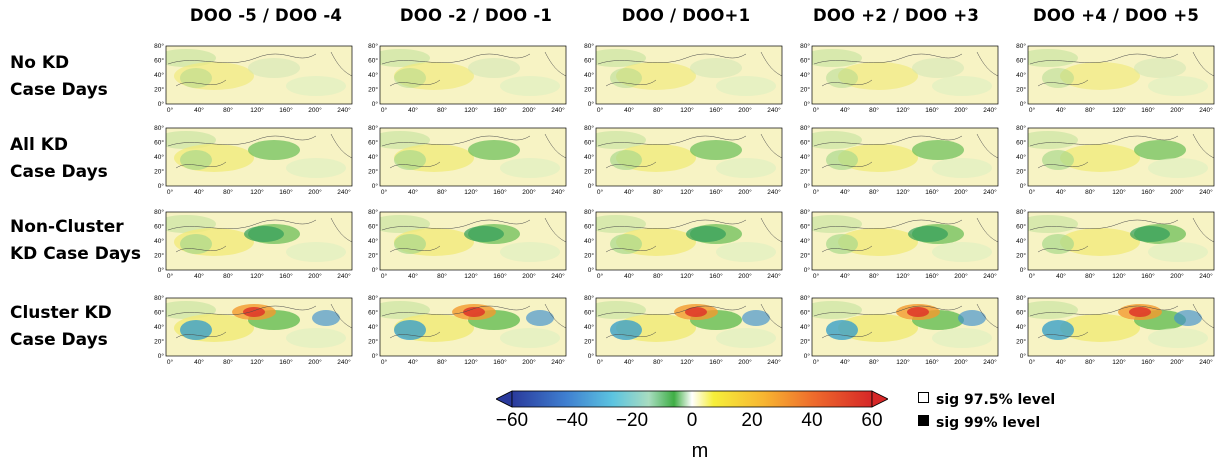  I want to click on legend-sig-97-5: sig 97.5% level, so click(986, 400).